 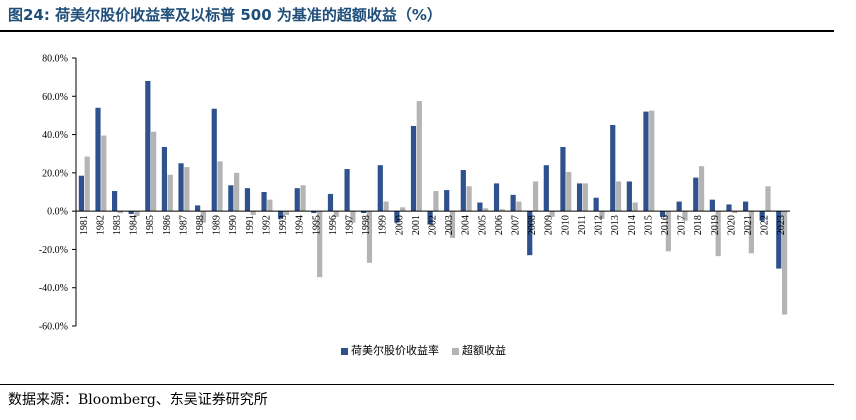 I want to click on x-tick-label: 2009, so click(x=549, y=225).